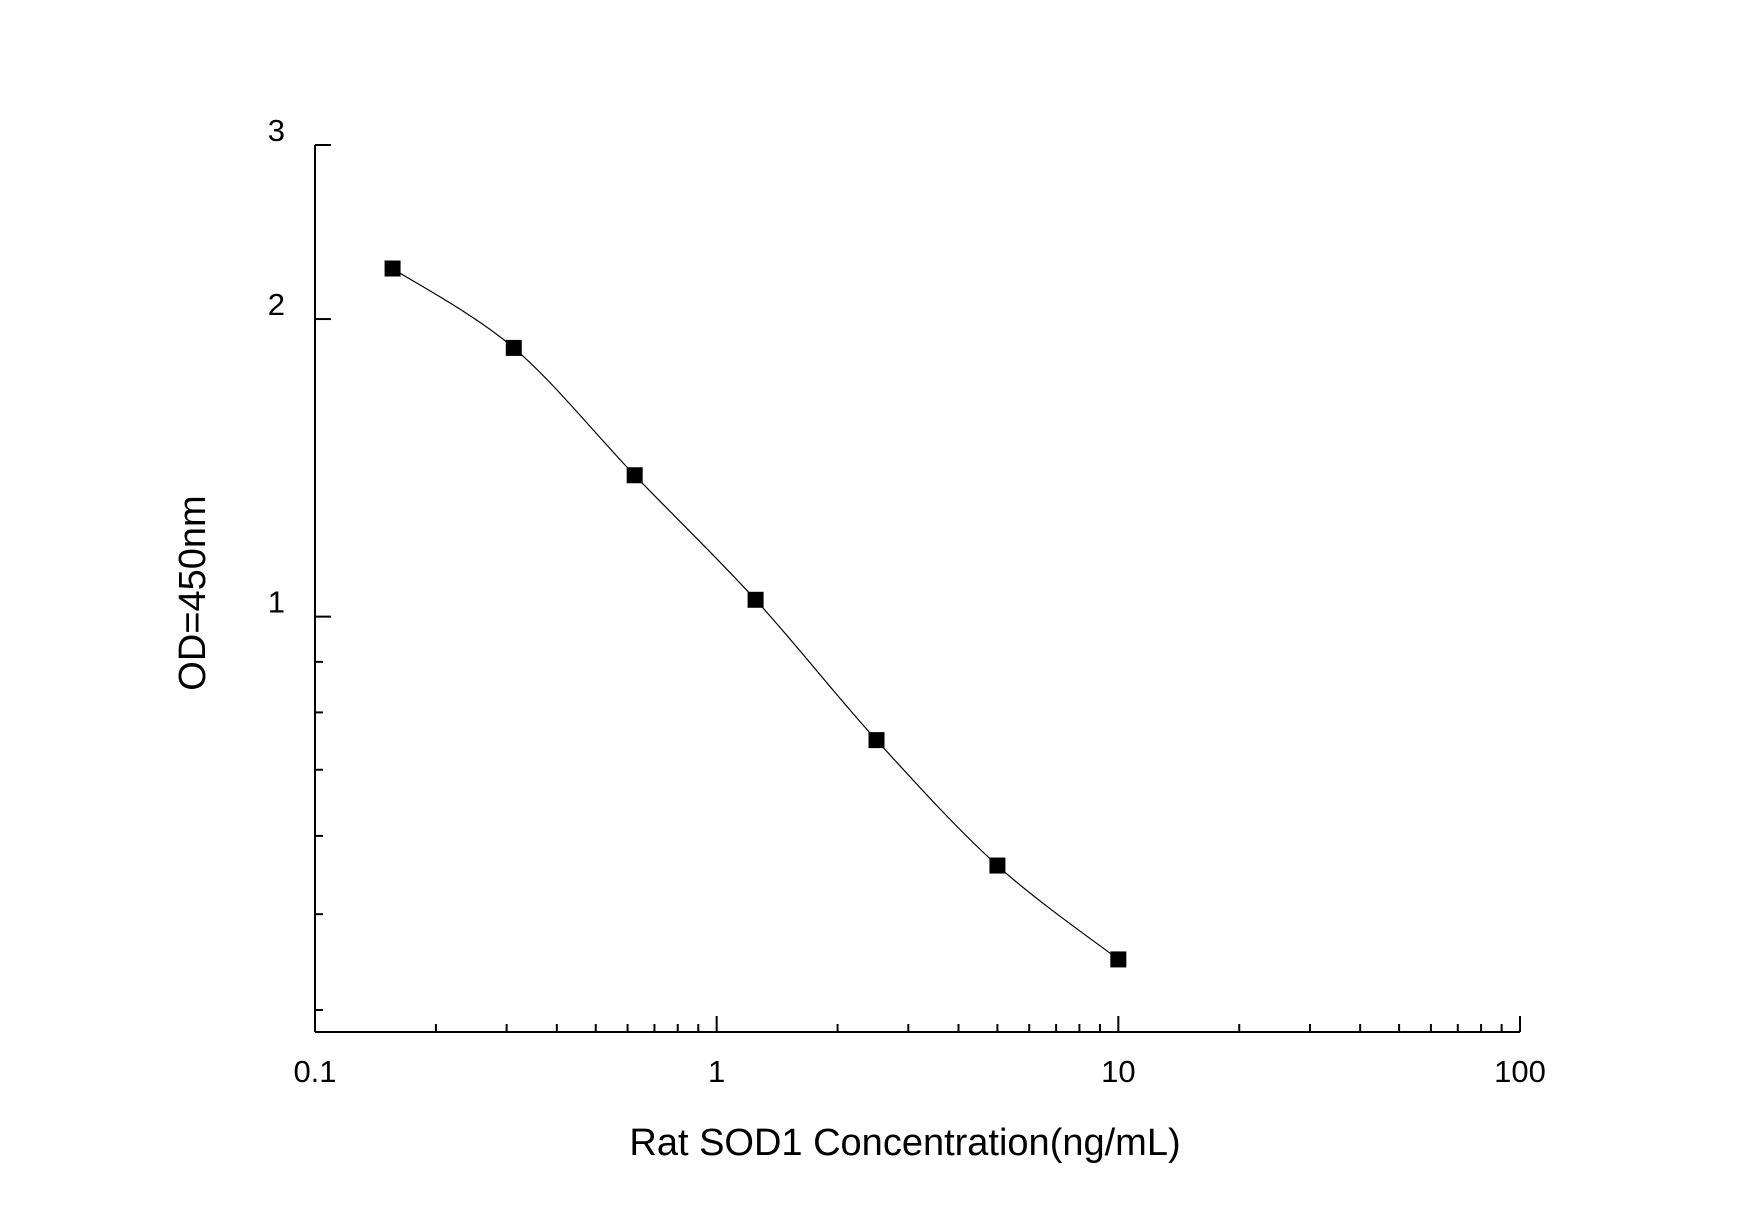 Image resolution: width=1755 pixels, height=1230 pixels. I want to click on x-tick-label: 10, so click(1118, 1071).